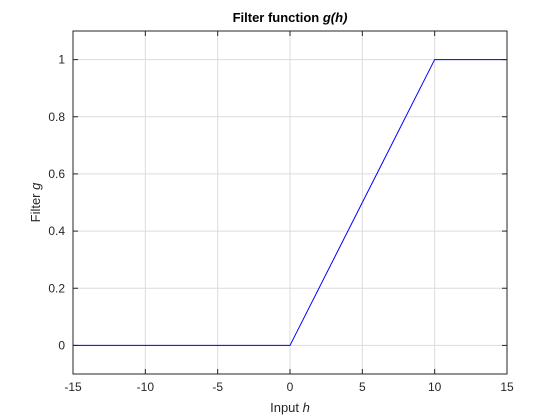 The height and width of the screenshot is (420, 560). I want to click on y-tick-label: 1, so click(61, 60).